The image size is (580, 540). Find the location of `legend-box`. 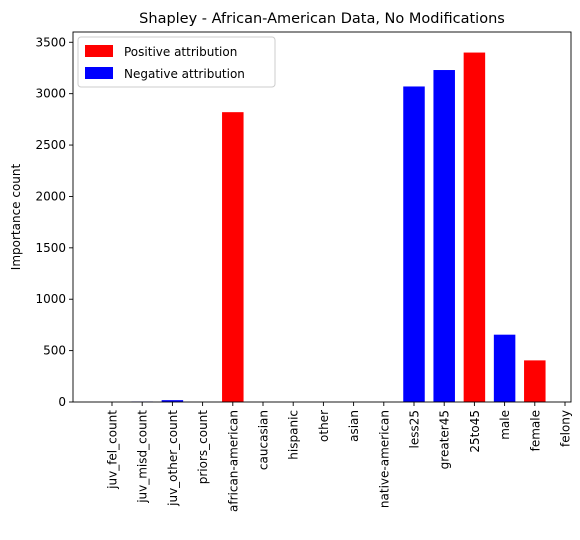

legend-box is located at coordinates (176, 62).